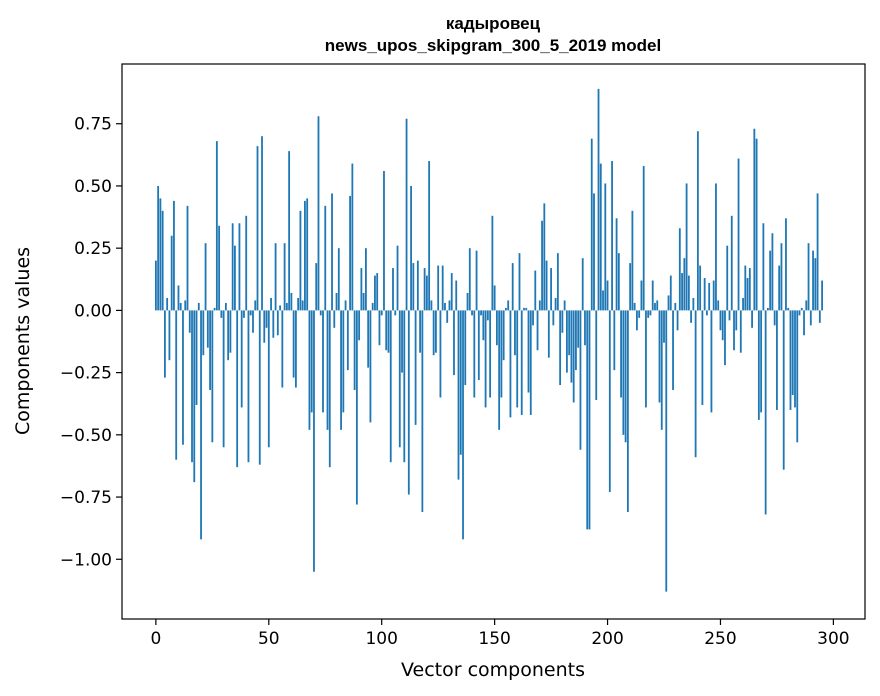 Image resolution: width=880 pixels, height=696 pixels. What do you see at coordinates (493, 670) in the screenshot?
I see `x-axis-label: Vector components` at bounding box center [493, 670].